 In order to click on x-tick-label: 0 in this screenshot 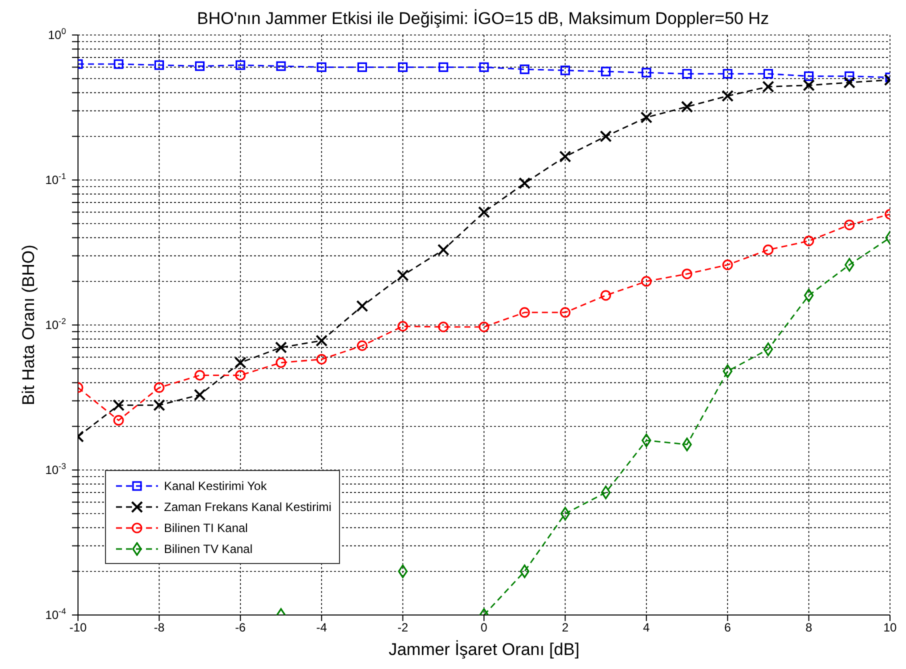, I will do `click(484, 627)`.